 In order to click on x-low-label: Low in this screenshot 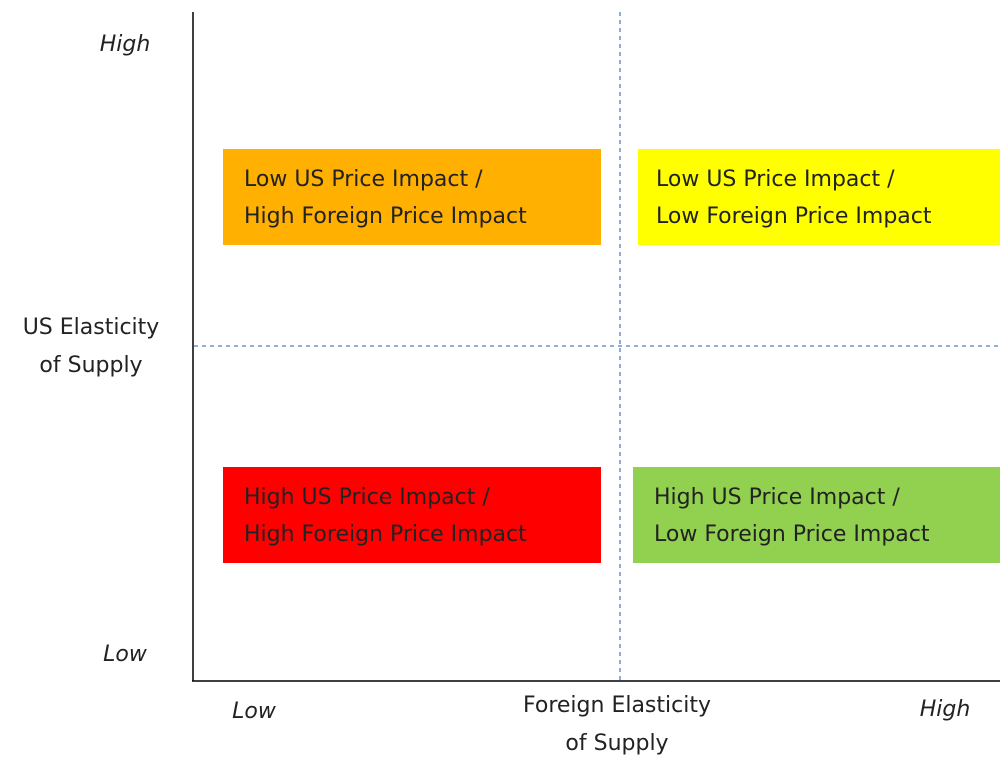, I will do `click(254, 711)`.